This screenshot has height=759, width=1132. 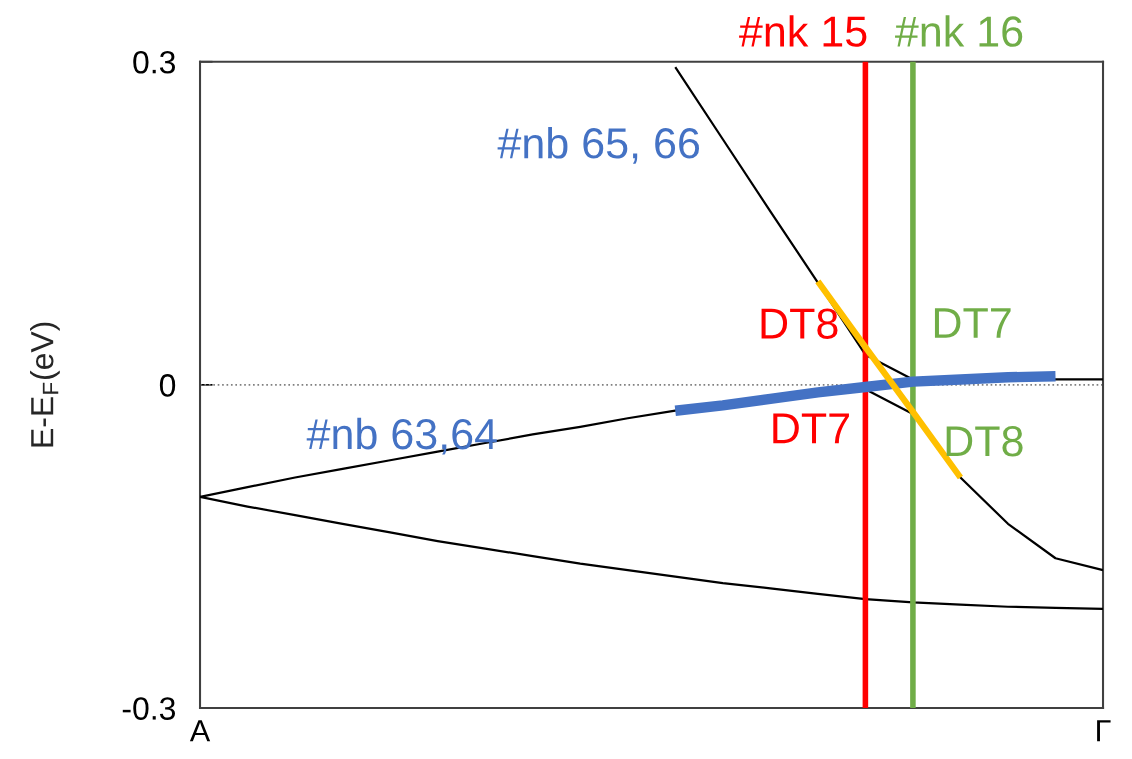 I want to click on text: #nk 15, so click(x=803, y=31).